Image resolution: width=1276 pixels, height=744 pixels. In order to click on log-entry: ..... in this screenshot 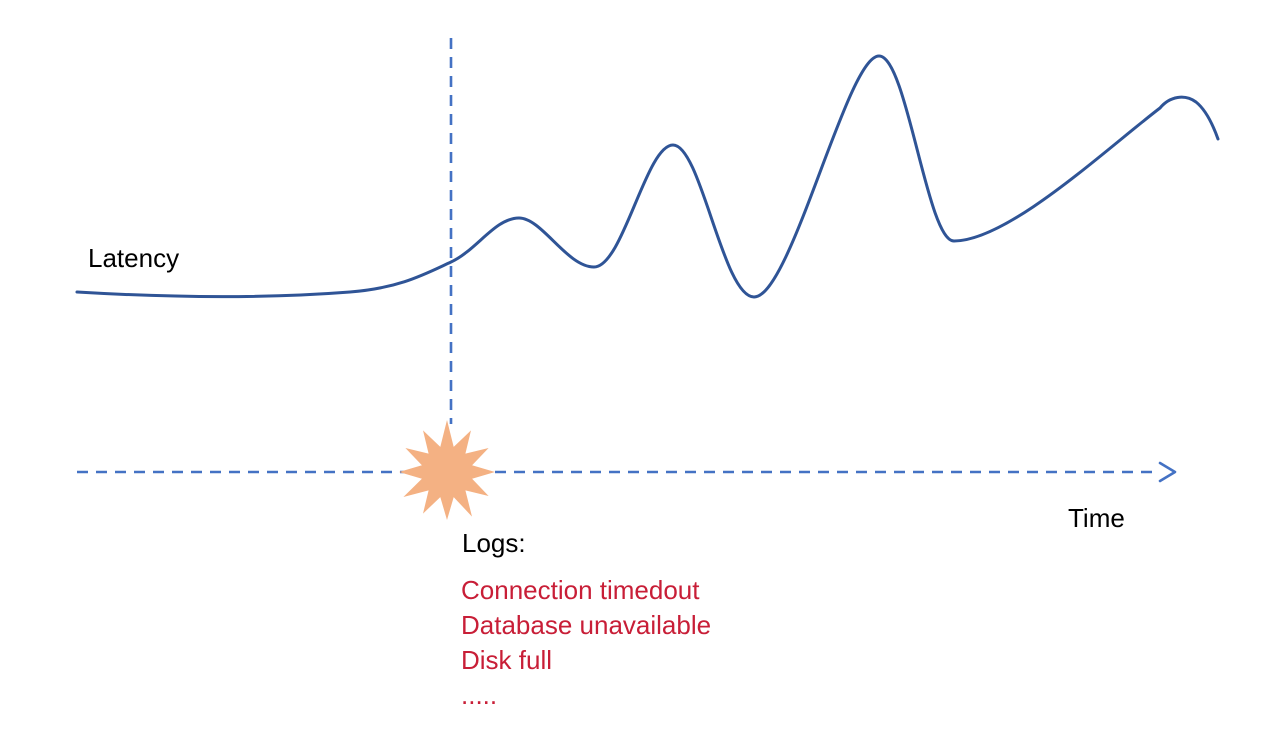, I will do `click(479, 695)`.